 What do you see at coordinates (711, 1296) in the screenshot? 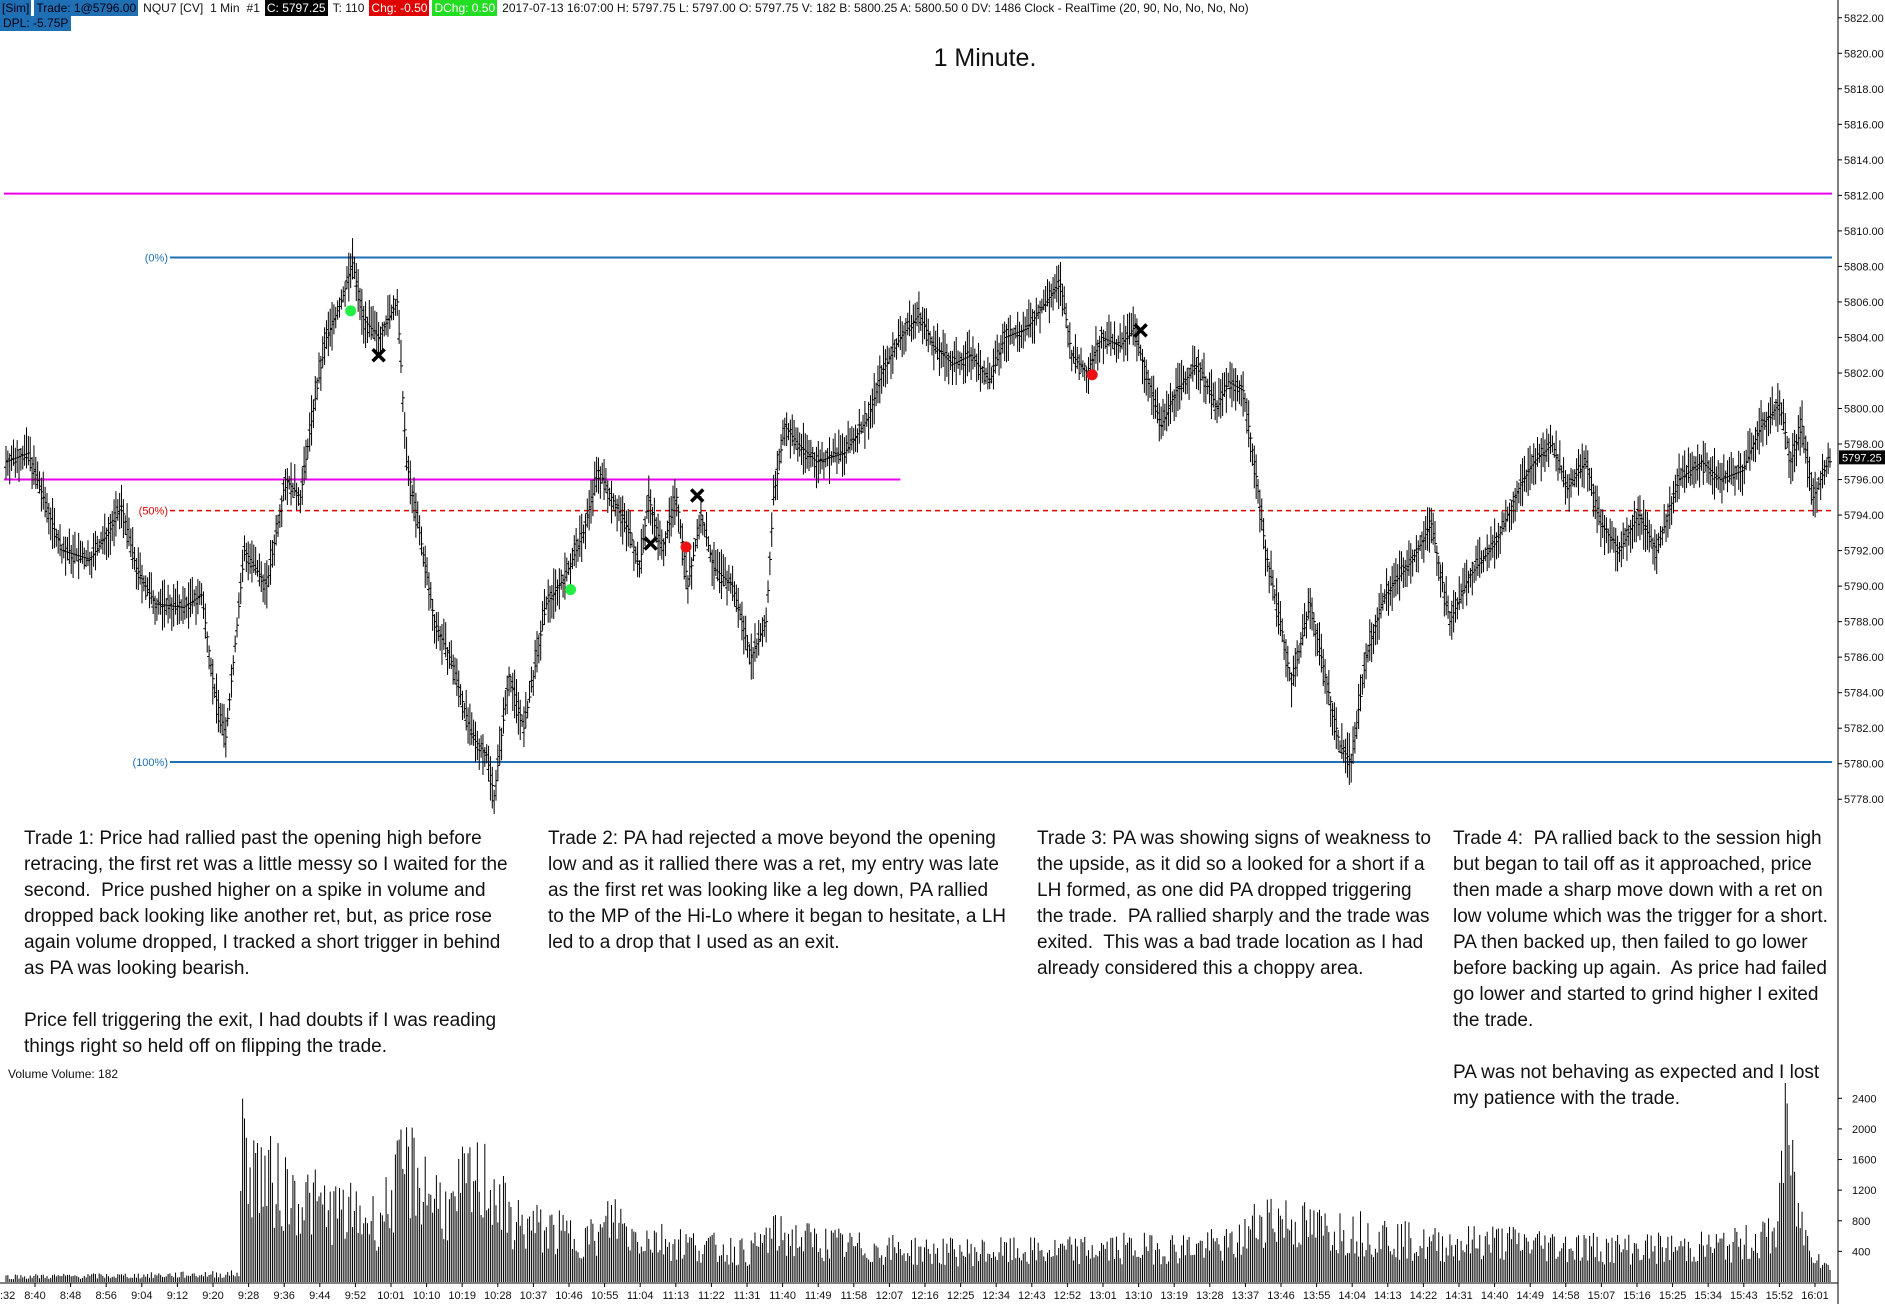
I see `time-tick-label: 11:22` at bounding box center [711, 1296].